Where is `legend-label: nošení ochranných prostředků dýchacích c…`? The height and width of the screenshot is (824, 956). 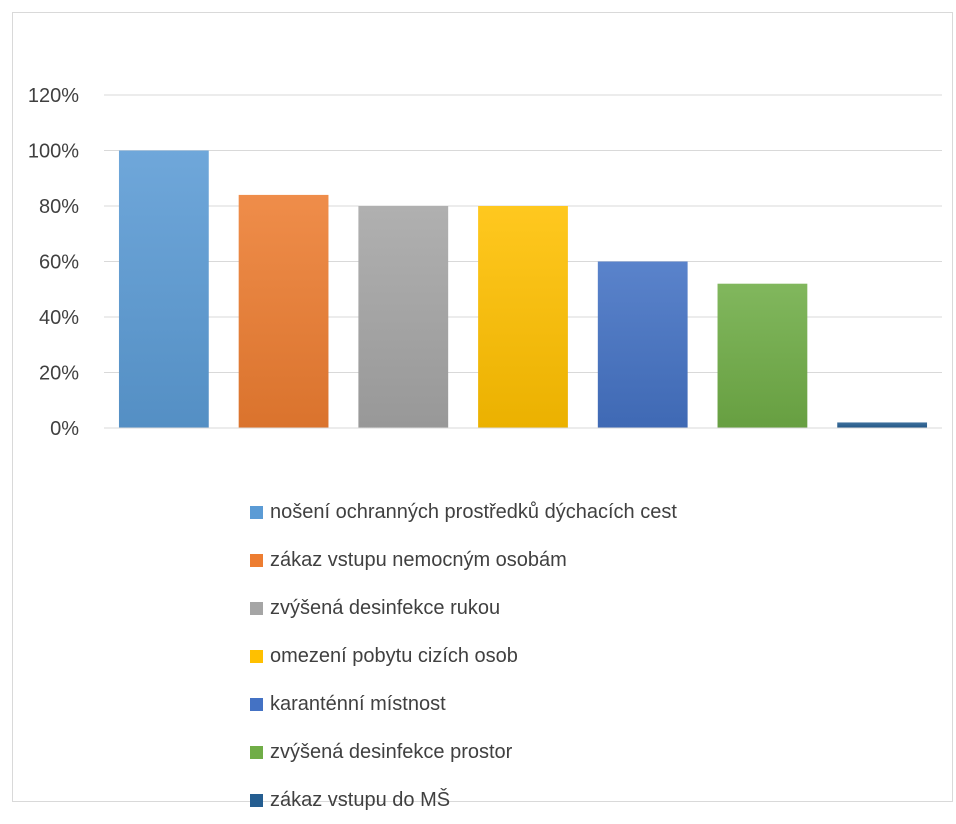 legend-label: nošení ochranných prostředků dýchacích c… is located at coordinates (473, 511).